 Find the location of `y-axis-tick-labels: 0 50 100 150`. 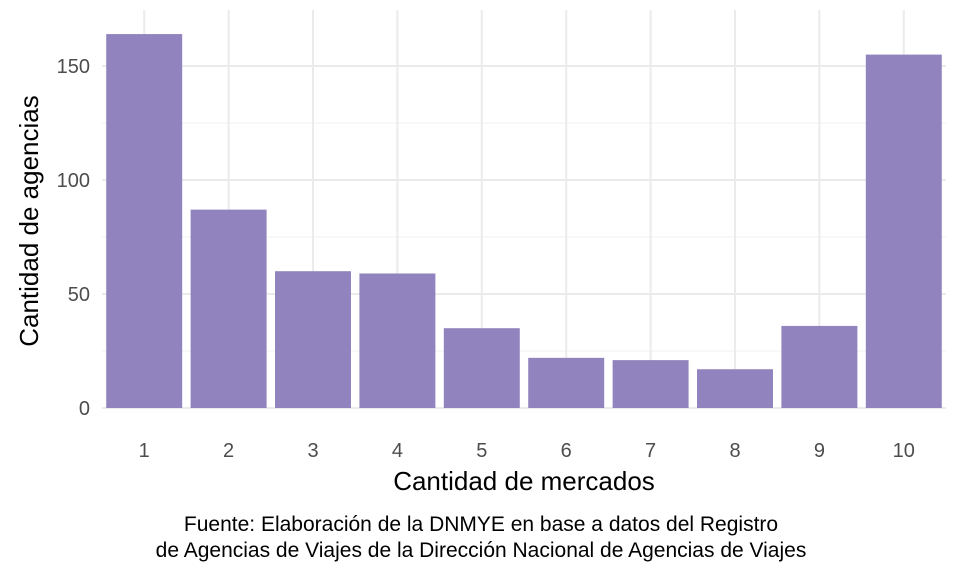

y-axis-tick-labels: 0 50 100 150 is located at coordinates (73, 238).